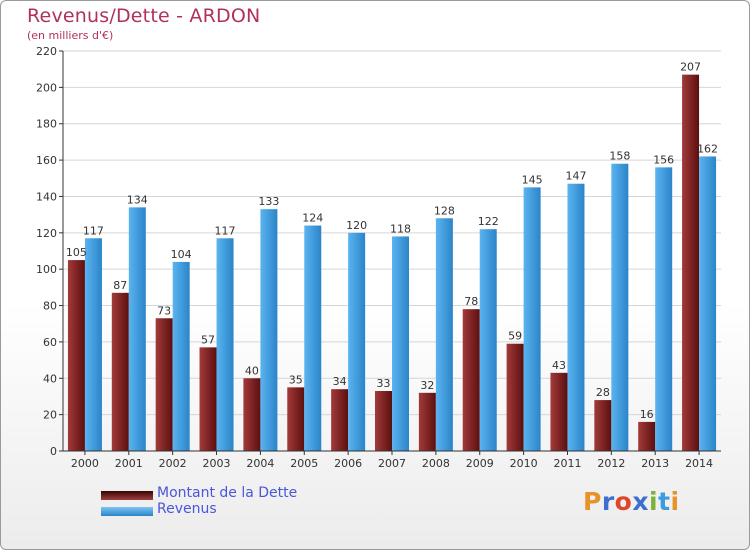 The width and height of the screenshot is (750, 550). What do you see at coordinates (592, 501) in the screenshot?
I see `logo-letter: P` at bounding box center [592, 501].